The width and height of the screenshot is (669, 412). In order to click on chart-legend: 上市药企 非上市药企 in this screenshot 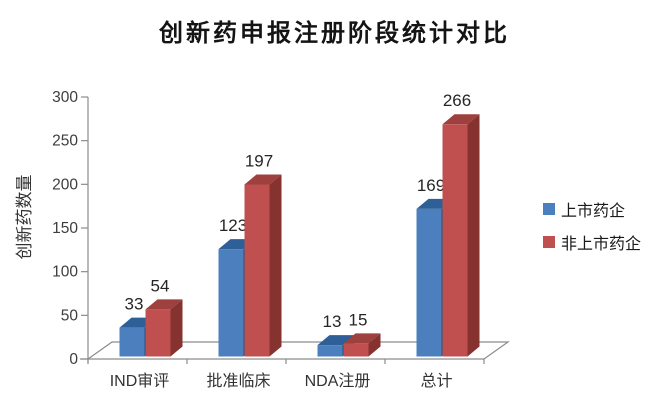, I will do `click(592, 230)`.